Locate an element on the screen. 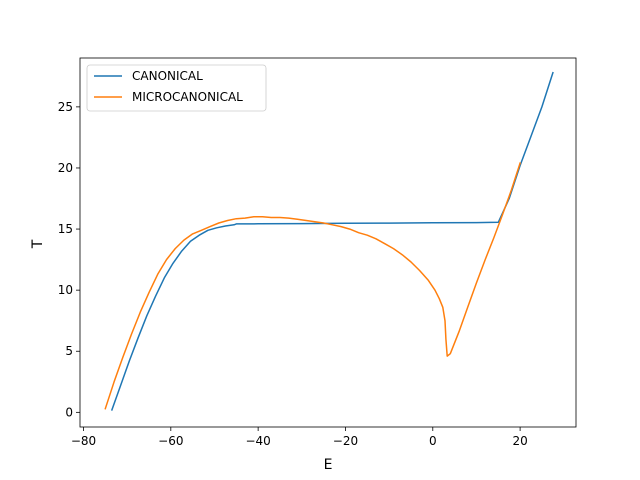  y-tick-label: 20 is located at coordinates (65, 168).